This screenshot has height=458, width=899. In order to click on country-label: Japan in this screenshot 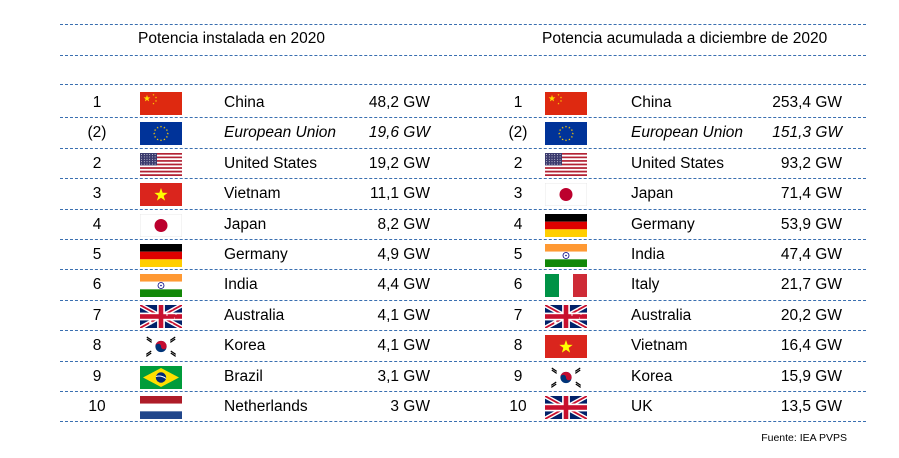, I will do `click(652, 194)`.